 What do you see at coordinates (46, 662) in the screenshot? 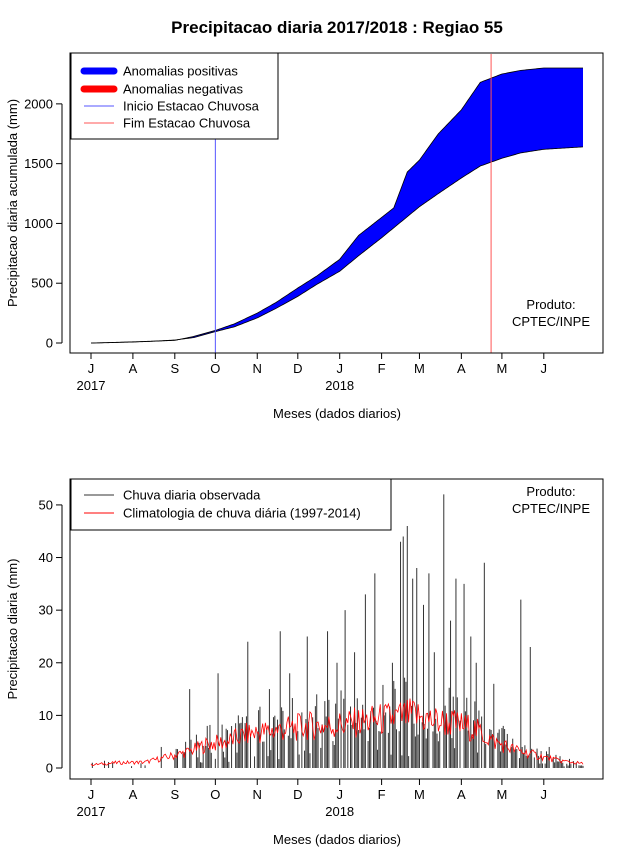
I see `bot-y-tick-label: 20` at bounding box center [46, 662].